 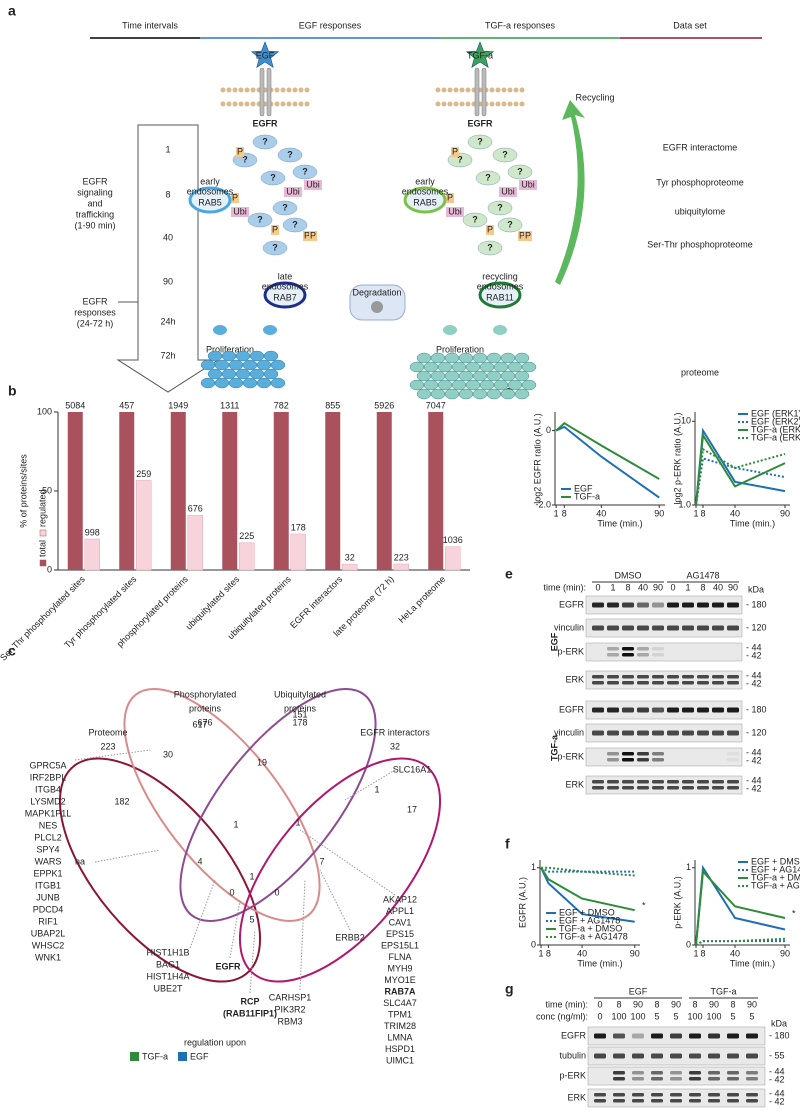 What do you see at coordinates (168, 754) in the screenshot?
I see `region-count: 30` at bounding box center [168, 754].